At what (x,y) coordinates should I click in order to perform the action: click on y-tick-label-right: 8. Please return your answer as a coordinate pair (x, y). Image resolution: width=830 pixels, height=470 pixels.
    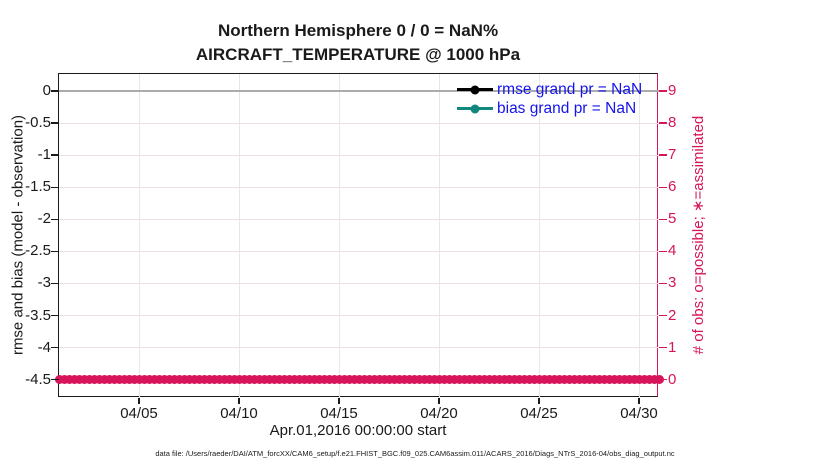
    Looking at the image, I should click on (672, 123).